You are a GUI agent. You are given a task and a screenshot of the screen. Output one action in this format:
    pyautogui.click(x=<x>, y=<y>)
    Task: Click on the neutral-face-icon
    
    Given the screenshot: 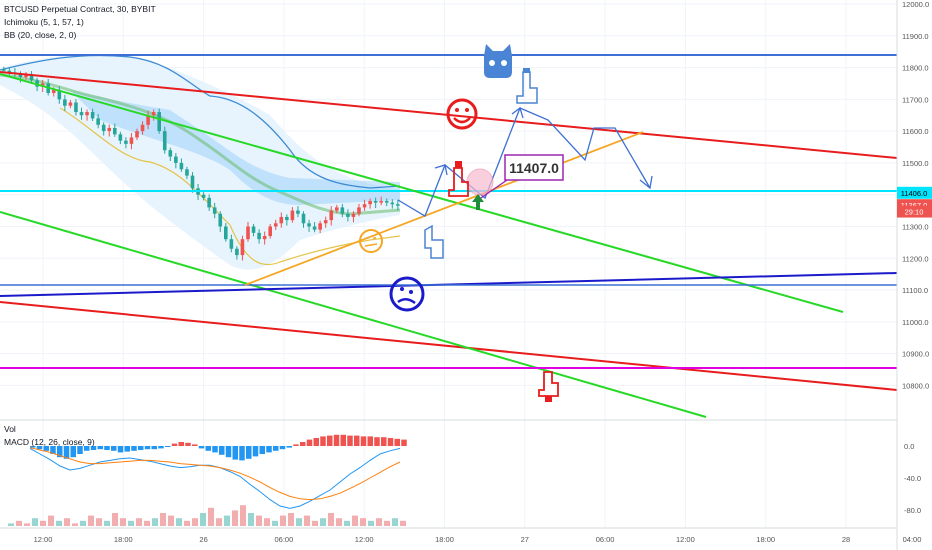 What is the action you would take?
    pyautogui.click(x=371, y=241)
    